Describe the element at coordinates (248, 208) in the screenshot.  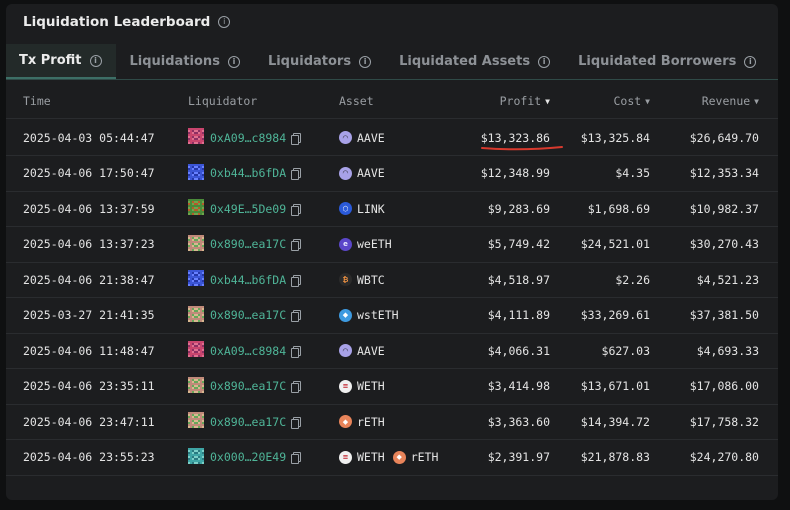
I see `liquidator-address-link: 0x49E…5De09` at that location.